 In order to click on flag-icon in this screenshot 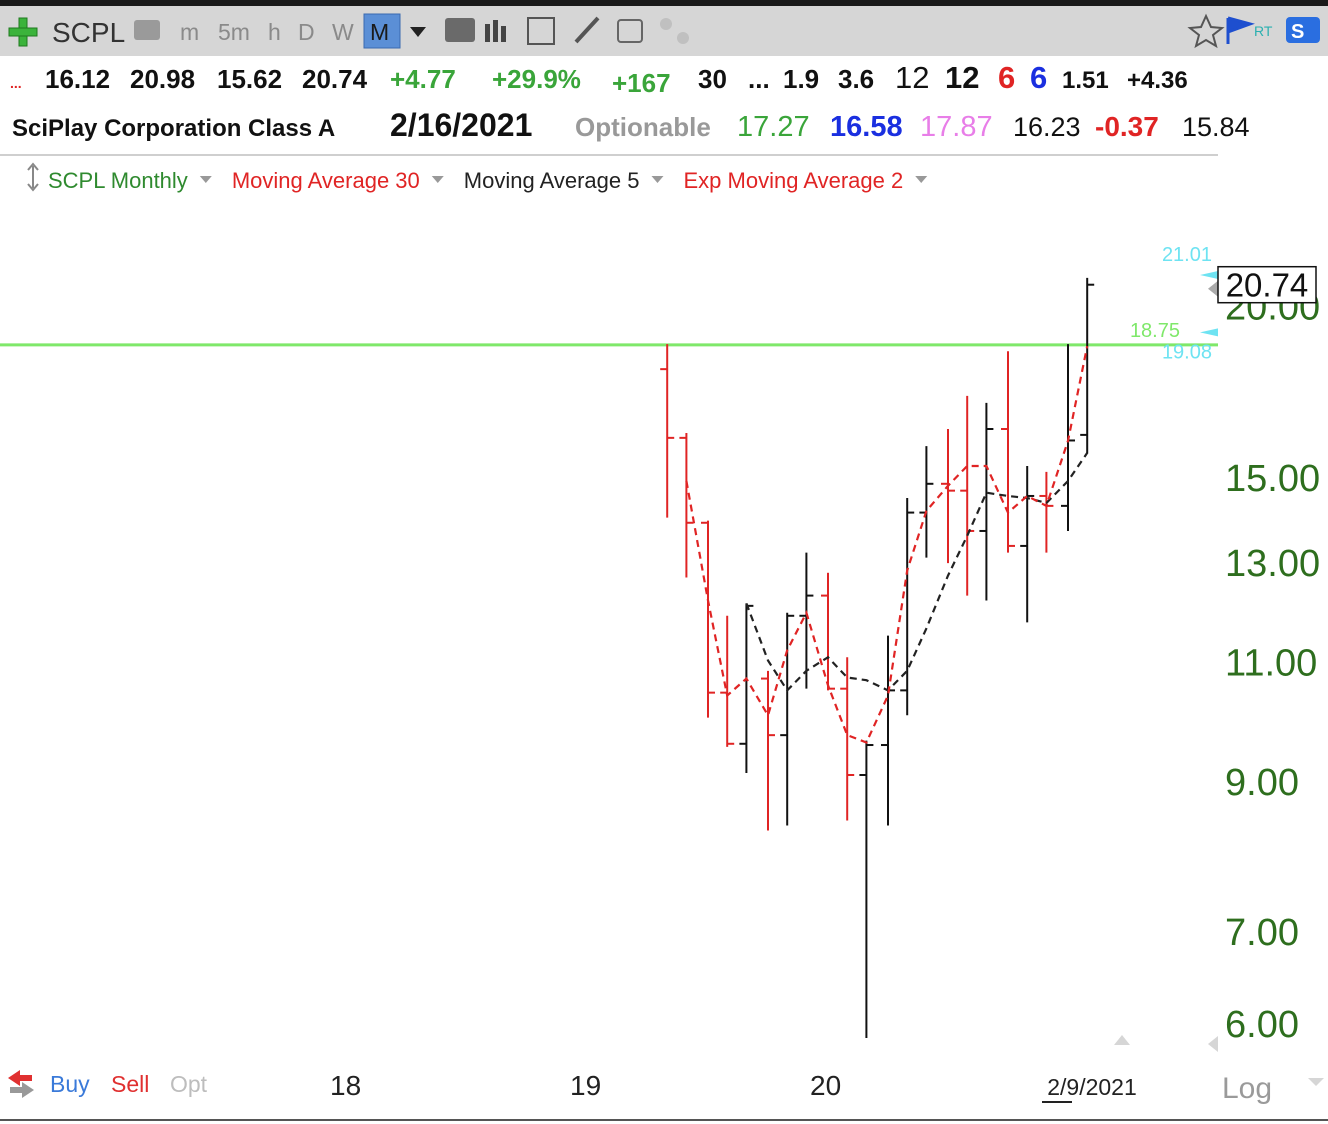, I will do `click(1240, 30)`.